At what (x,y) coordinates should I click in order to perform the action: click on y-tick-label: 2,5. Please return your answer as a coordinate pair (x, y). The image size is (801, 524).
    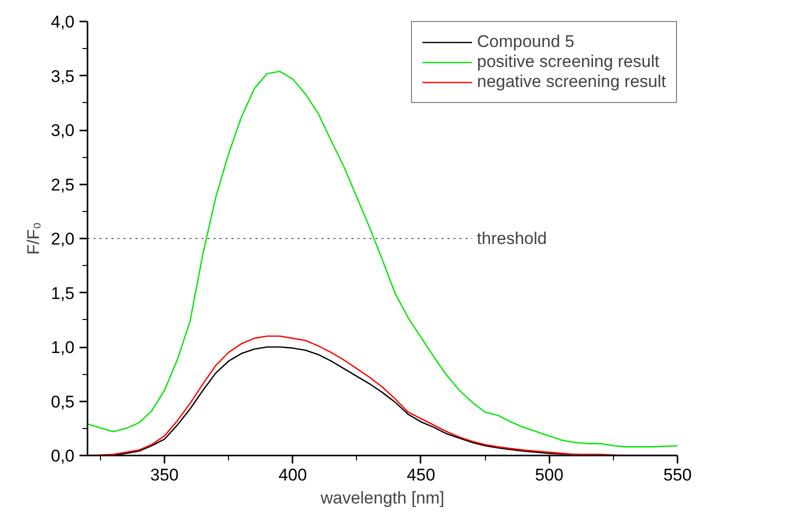
    Looking at the image, I should click on (62, 184).